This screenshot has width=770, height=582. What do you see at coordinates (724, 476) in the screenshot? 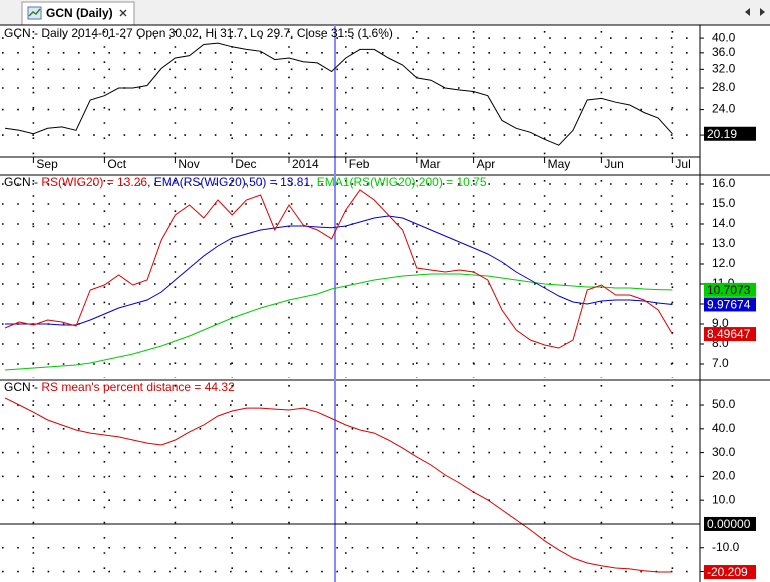
I see `y-tick-label: 20.0` at bounding box center [724, 476].